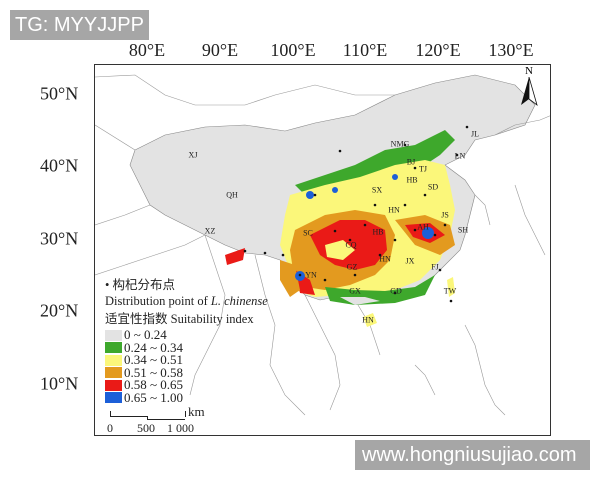 Image resolution: width=600 pixels, height=480 pixels. What do you see at coordinates (311, 275) in the screenshot?
I see `province-label: YN` at bounding box center [311, 275].